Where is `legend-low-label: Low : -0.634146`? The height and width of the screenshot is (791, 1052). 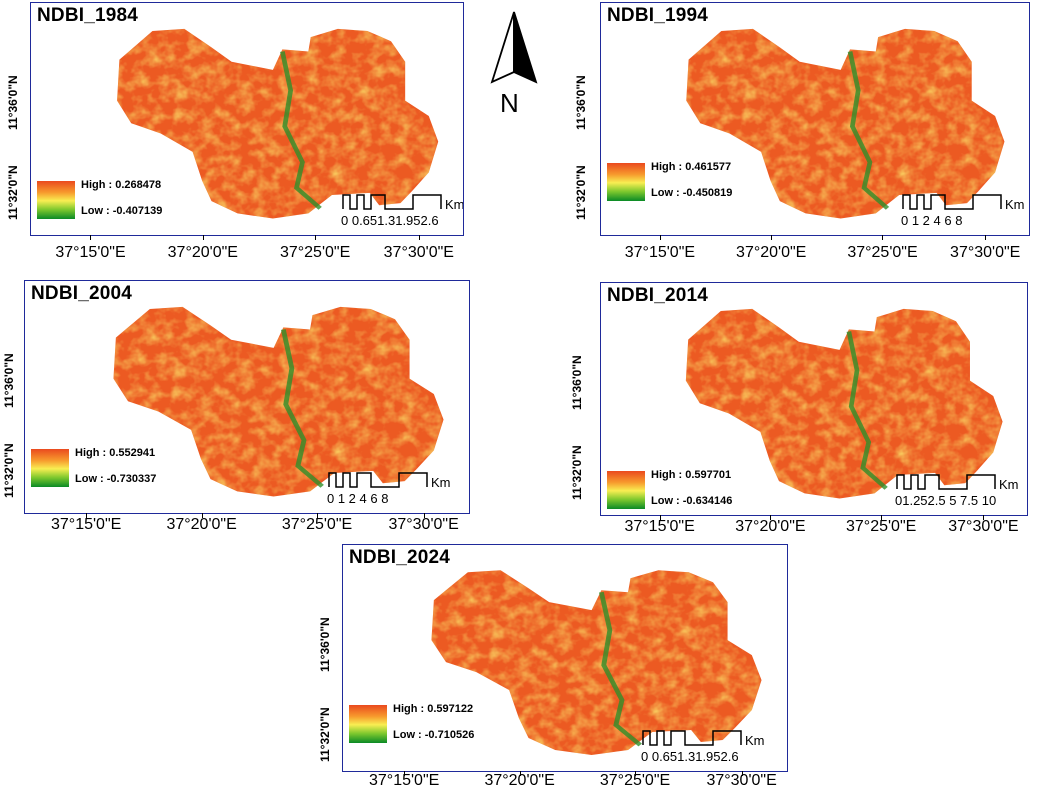 legend-low-label: Low : -0.634146 is located at coordinates (692, 501).